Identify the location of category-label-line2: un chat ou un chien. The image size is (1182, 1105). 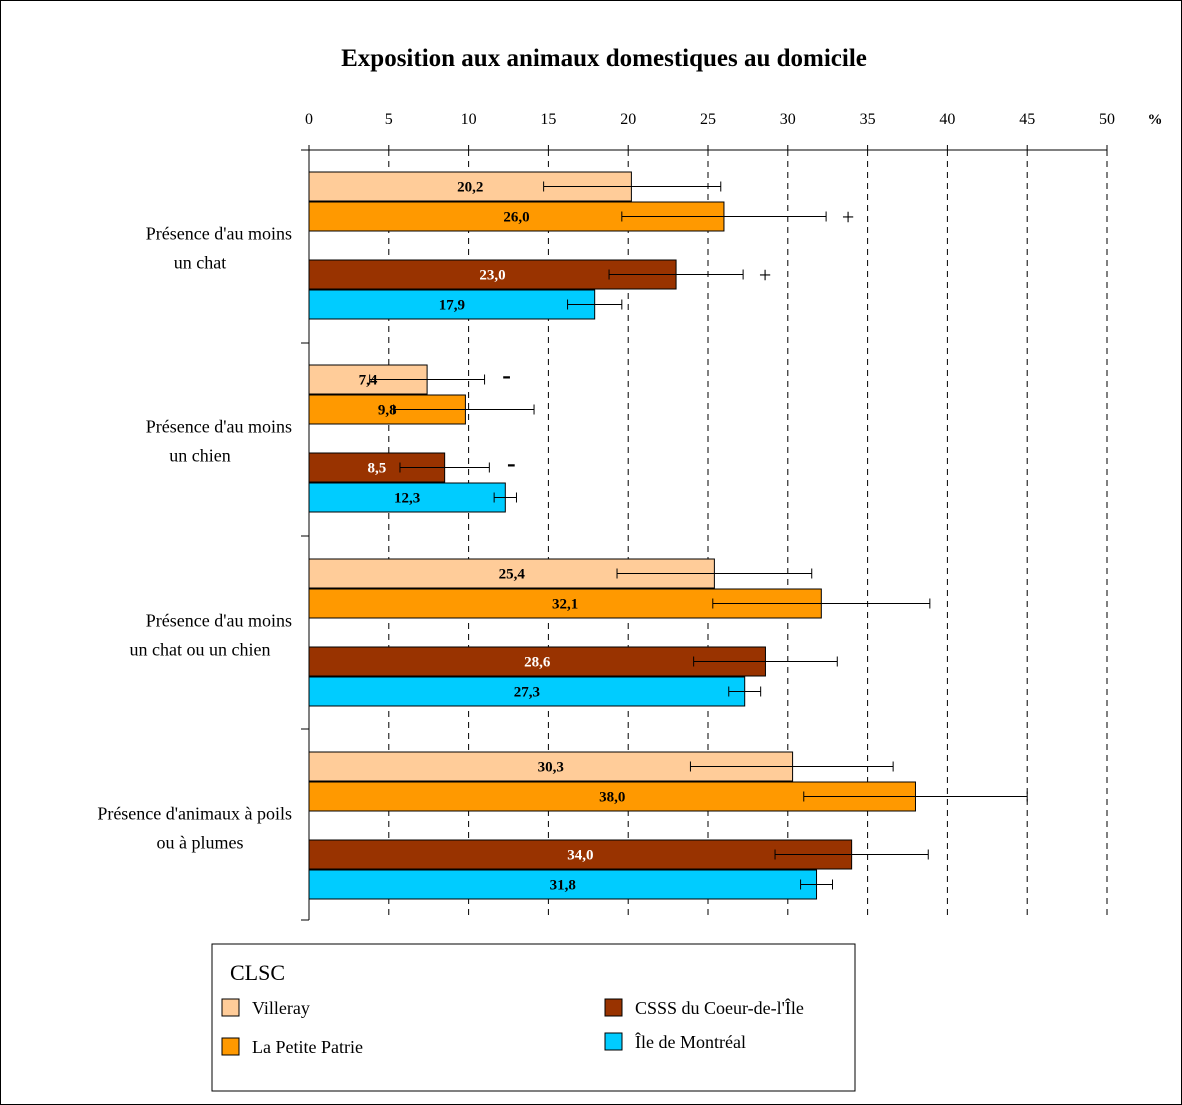
(200, 650).